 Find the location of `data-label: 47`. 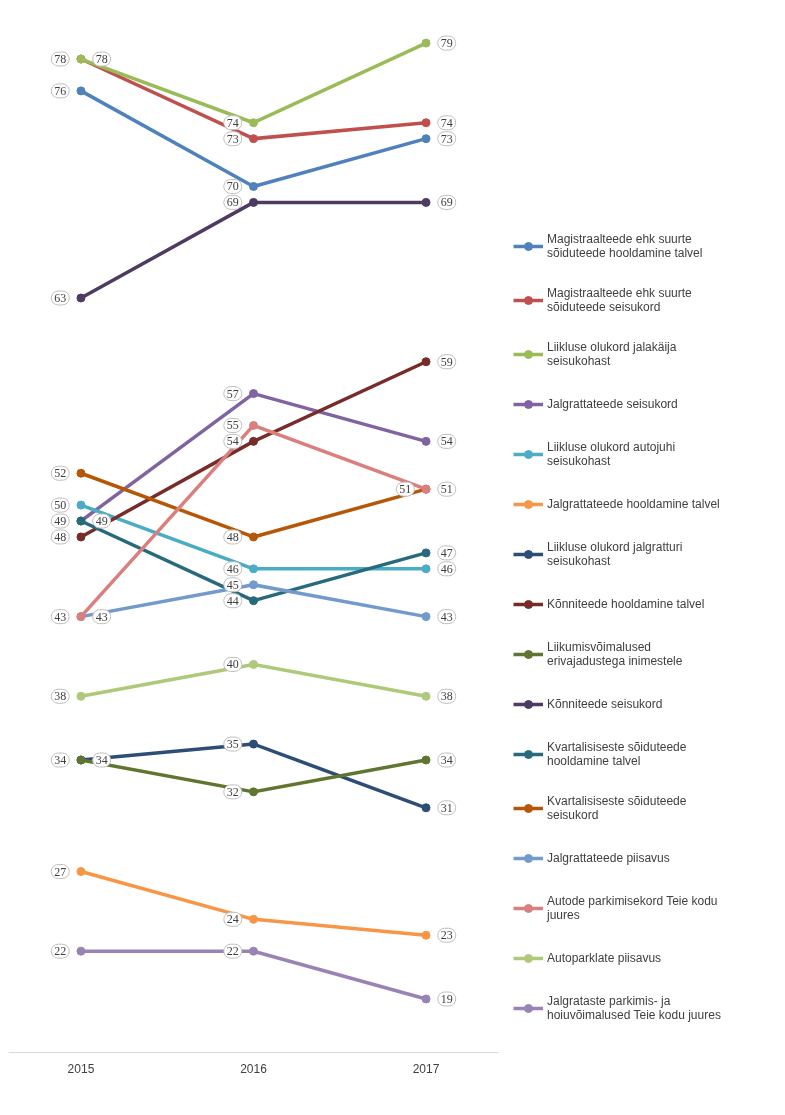

data-label: 47 is located at coordinates (446, 552).